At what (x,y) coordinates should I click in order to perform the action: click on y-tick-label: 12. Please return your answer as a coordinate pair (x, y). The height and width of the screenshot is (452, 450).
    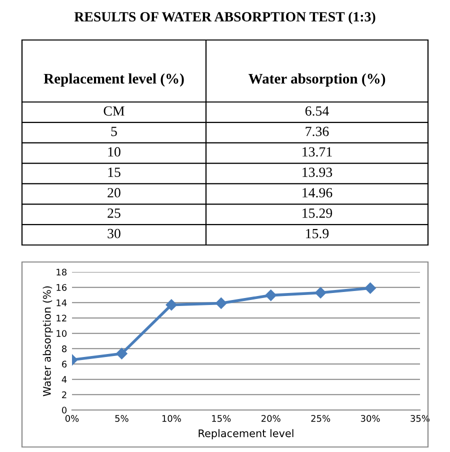
    Looking at the image, I should click on (61, 318).